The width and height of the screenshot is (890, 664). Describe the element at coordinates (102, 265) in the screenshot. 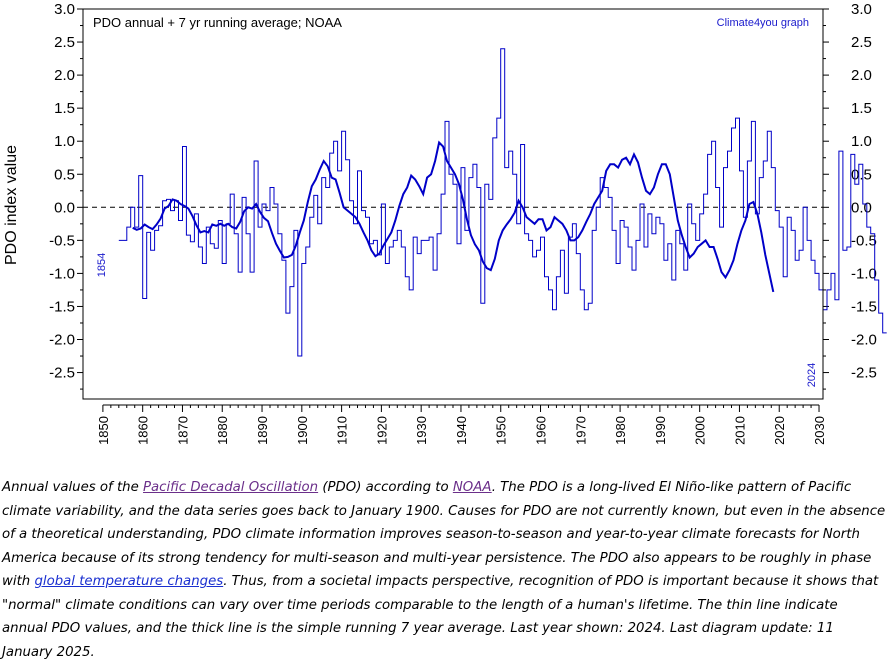

I see `start-year-label: 1854` at that location.